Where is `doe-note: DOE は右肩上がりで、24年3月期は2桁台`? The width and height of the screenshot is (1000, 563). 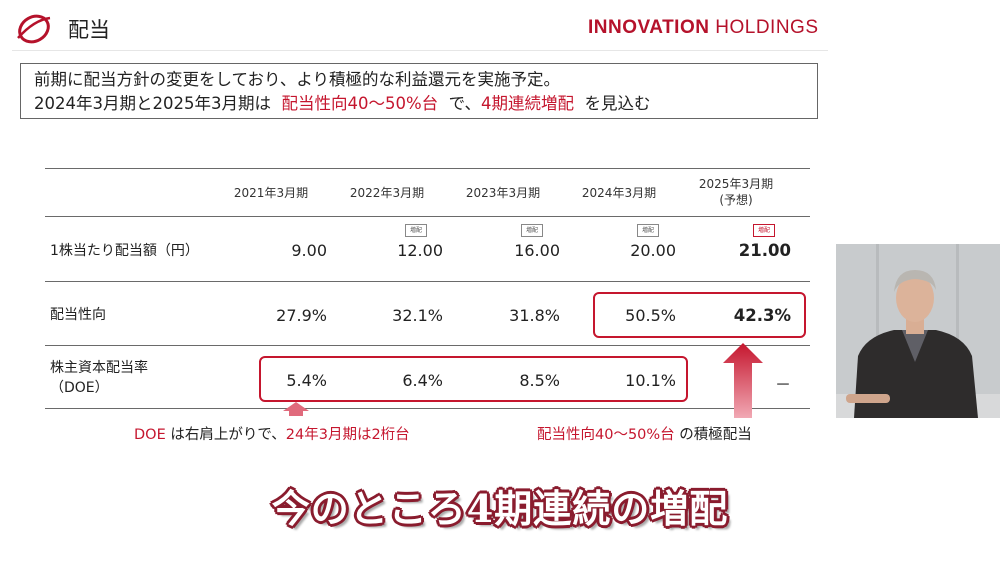
doe-note: DOE は右肩上がりで、24年3月期は2桁台 is located at coordinates (272, 433).